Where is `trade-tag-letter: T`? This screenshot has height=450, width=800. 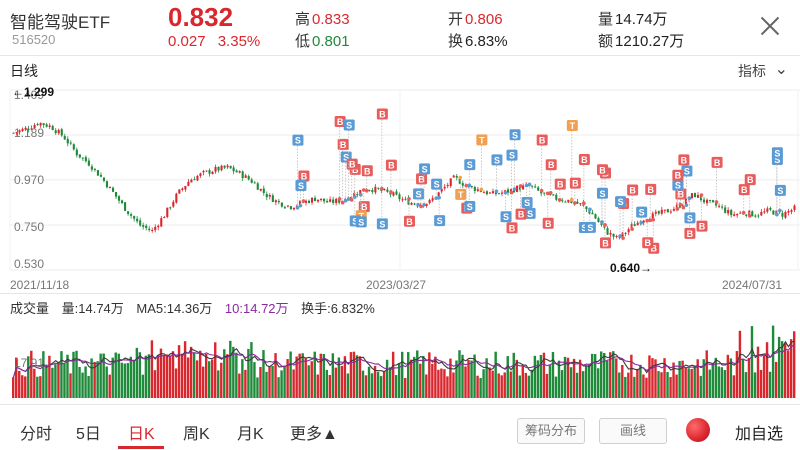 trade-tag-letter: T is located at coordinates (482, 140).